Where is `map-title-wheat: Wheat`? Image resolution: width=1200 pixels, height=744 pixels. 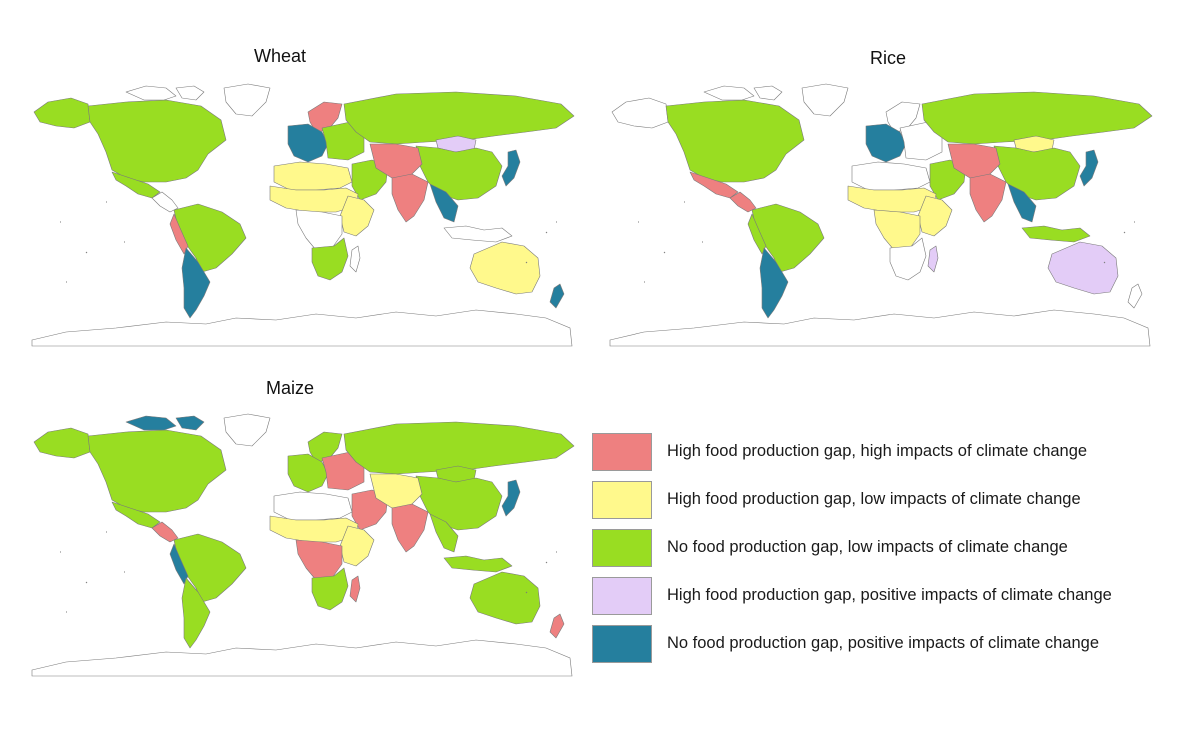
map-title-wheat: Wheat is located at coordinates (280, 56).